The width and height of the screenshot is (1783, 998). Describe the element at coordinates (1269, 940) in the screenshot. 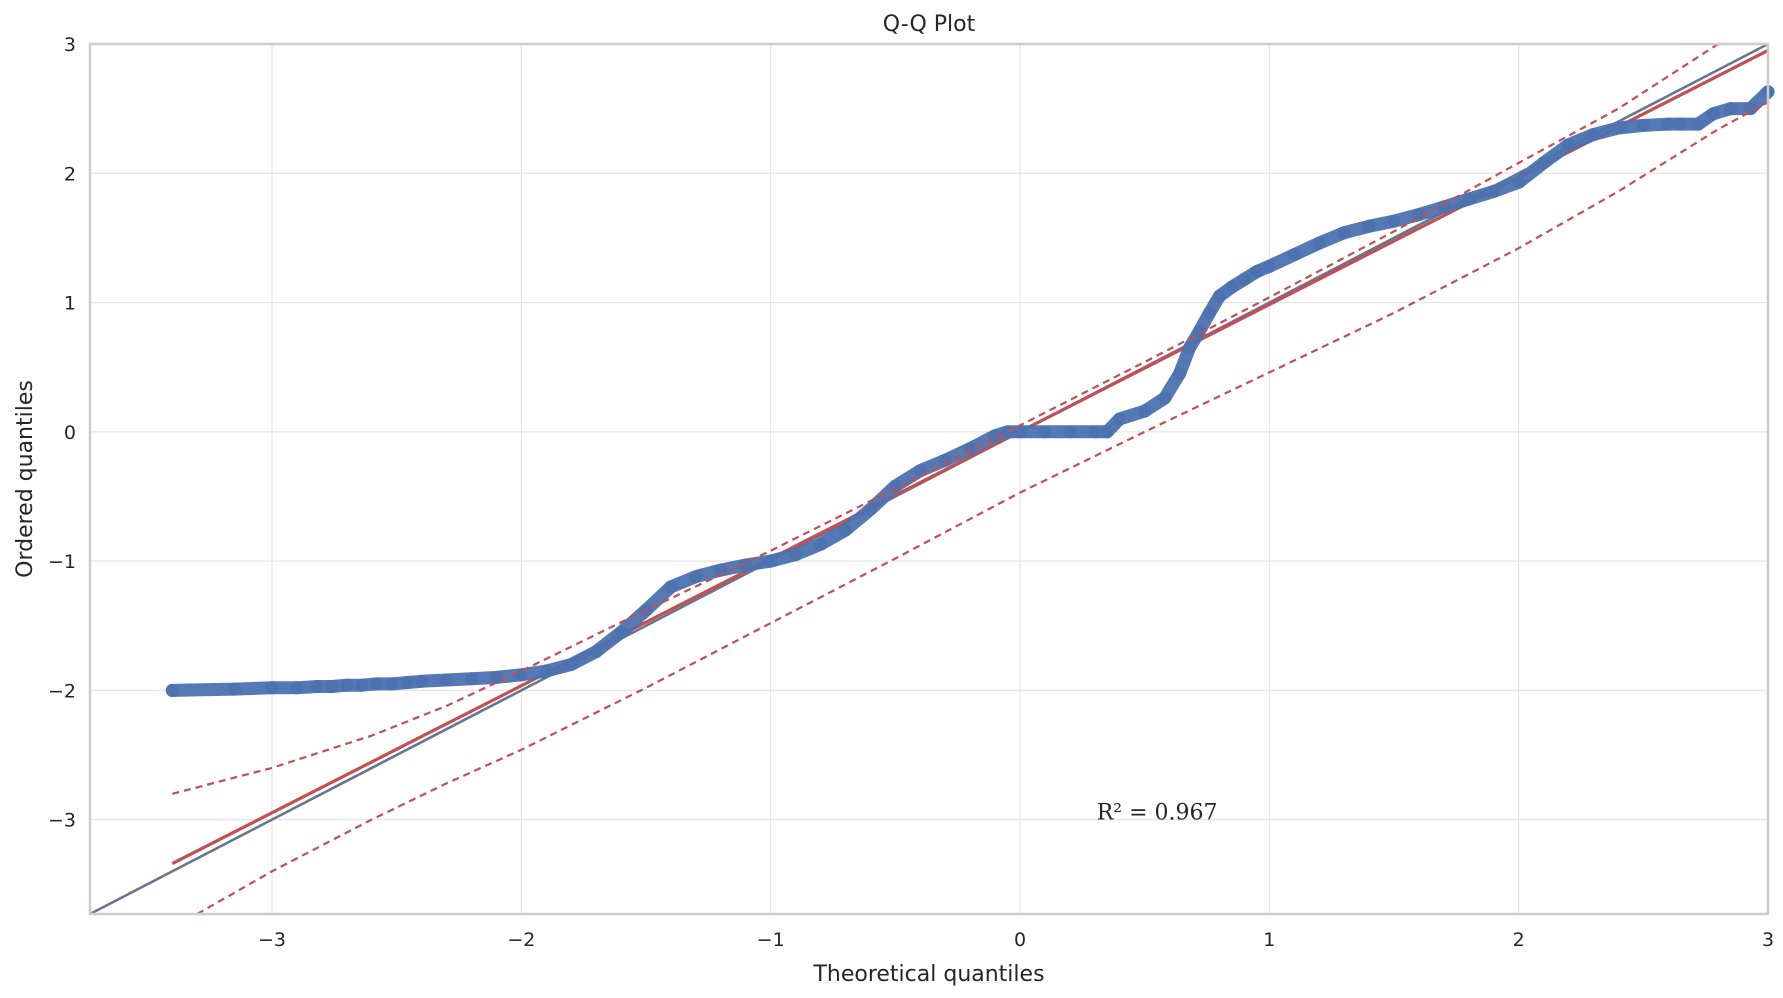

I see `x-tick-label: 1` at that location.